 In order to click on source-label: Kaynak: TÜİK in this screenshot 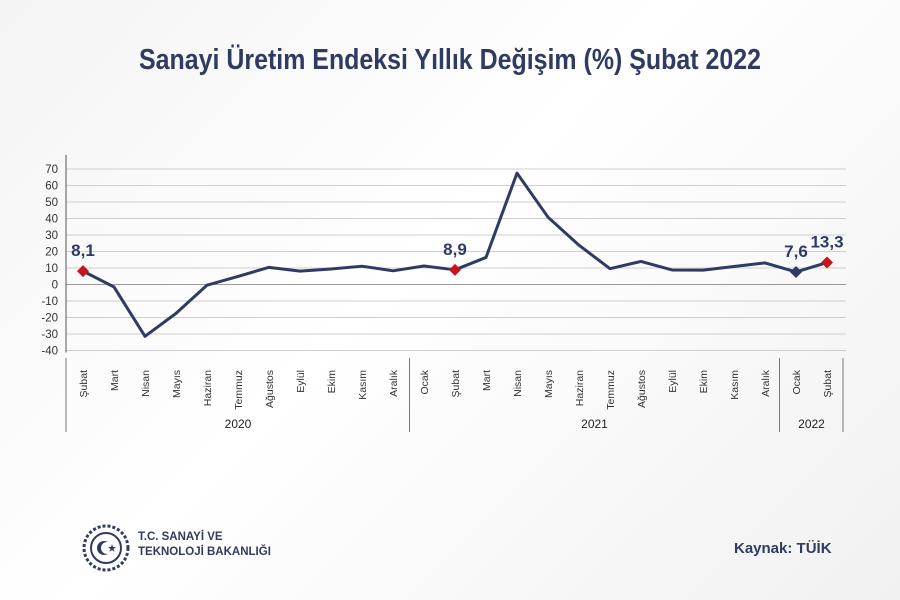, I will do `click(783, 548)`.